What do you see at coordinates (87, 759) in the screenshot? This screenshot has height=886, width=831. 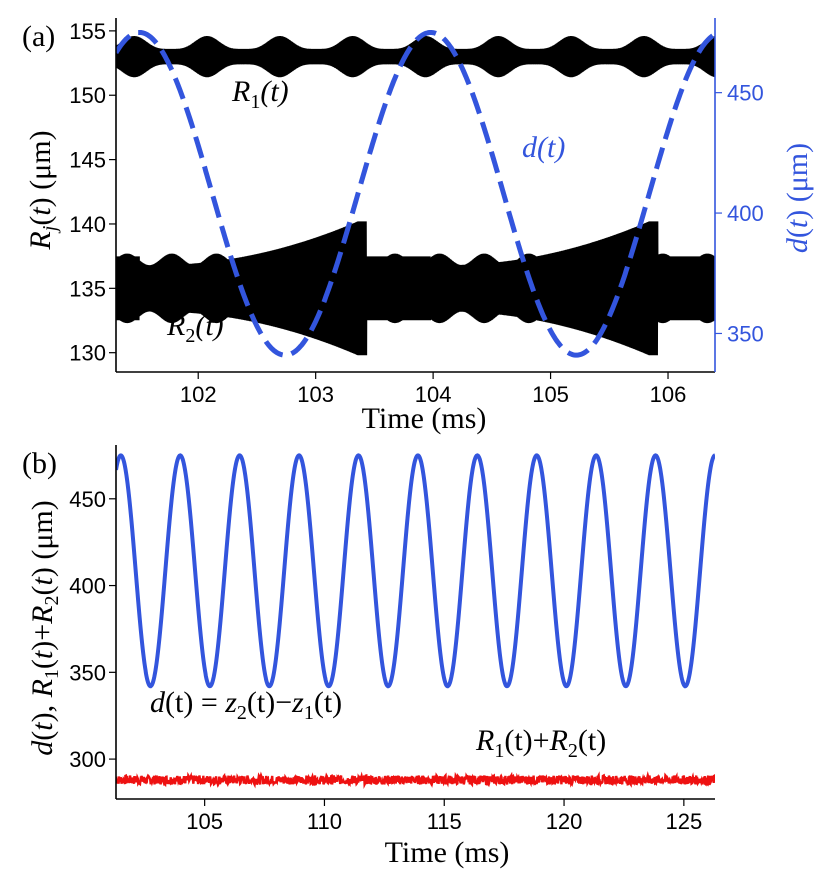 I see `panel-b-y-ticklabel-300: 300` at bounding box center [87, 759].